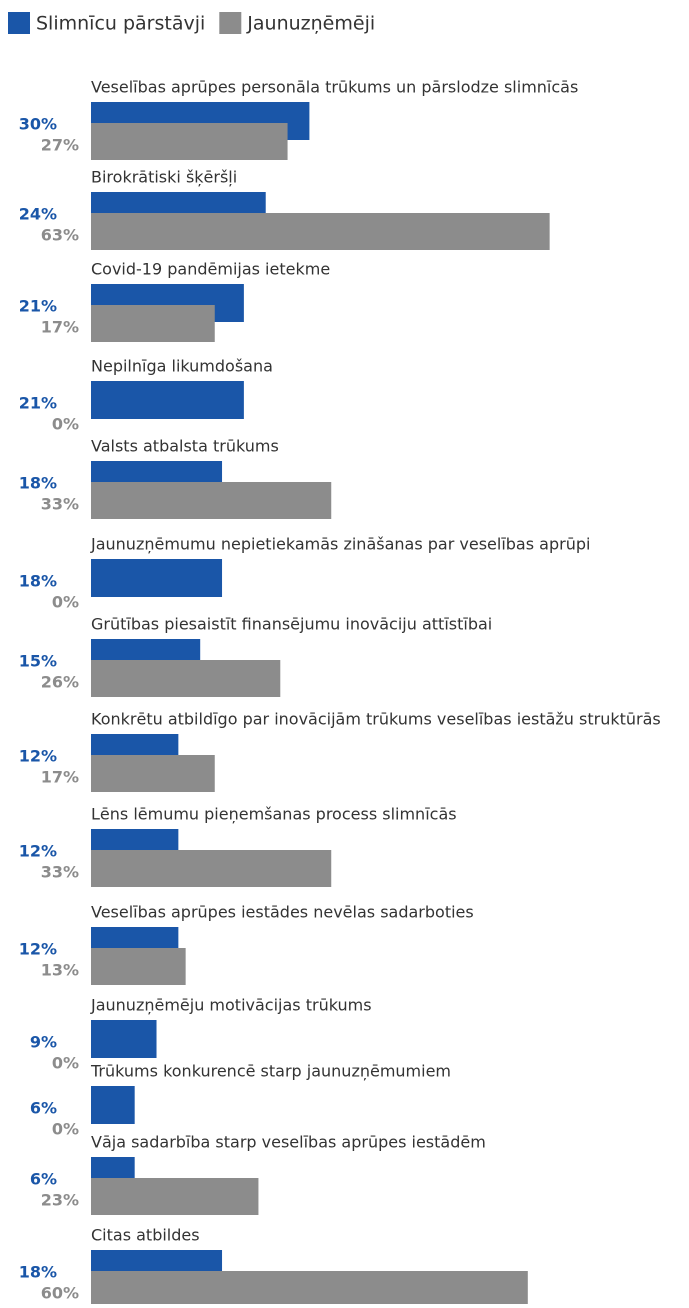 Image resolution: width=689 pixels, height=1308 pixels. Describe the element at coordinates (60, 970) in the screenshot. I see `value-label: 13%` at that location.